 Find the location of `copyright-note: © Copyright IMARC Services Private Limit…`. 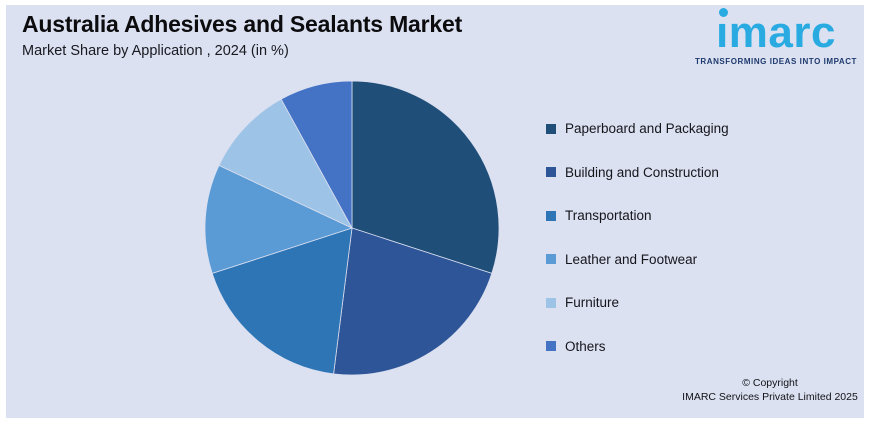

copyright-note: © Copyright IMARC Services Private Limit… is located at coordinates (770, 391).